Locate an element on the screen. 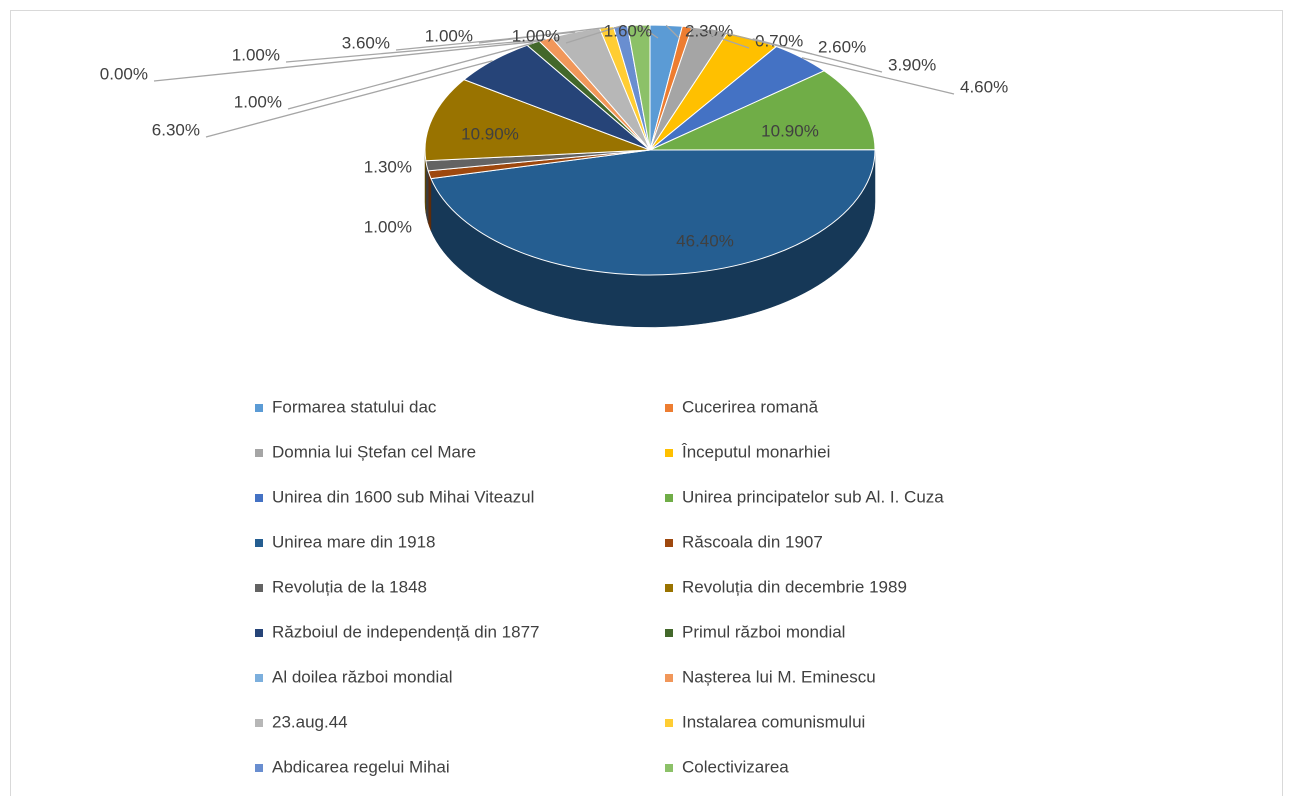  data-label: 1.30% is located at coordinates (388, 166).